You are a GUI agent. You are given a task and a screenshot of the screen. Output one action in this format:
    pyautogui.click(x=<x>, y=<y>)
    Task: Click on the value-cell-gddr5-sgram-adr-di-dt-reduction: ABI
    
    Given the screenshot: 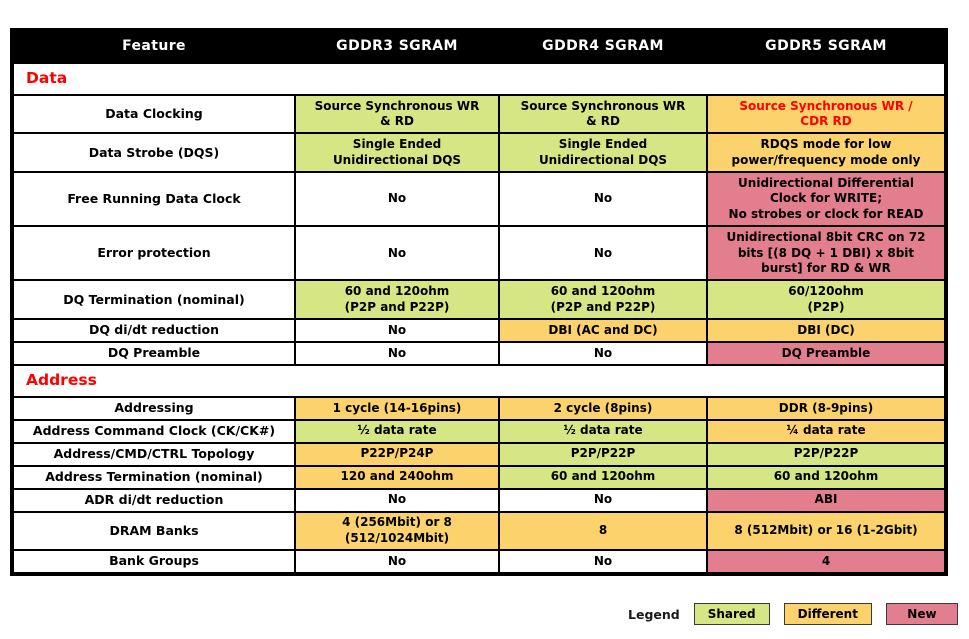 What is the action you would take?
    pyautogui.click(x=826, y=500)
    